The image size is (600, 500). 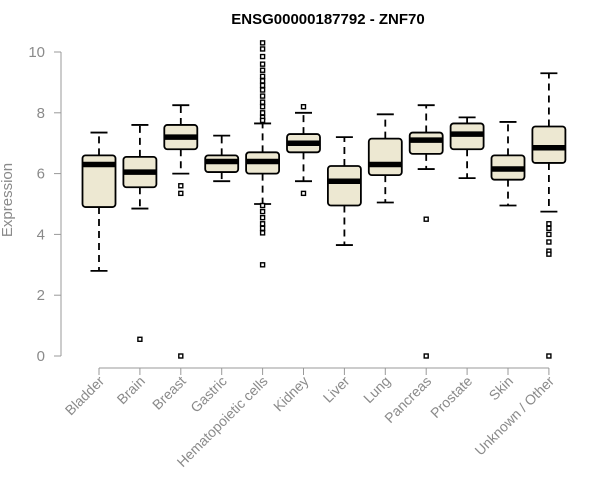 I want to click on y-tick-label: 2, so click(x=41, y=295).